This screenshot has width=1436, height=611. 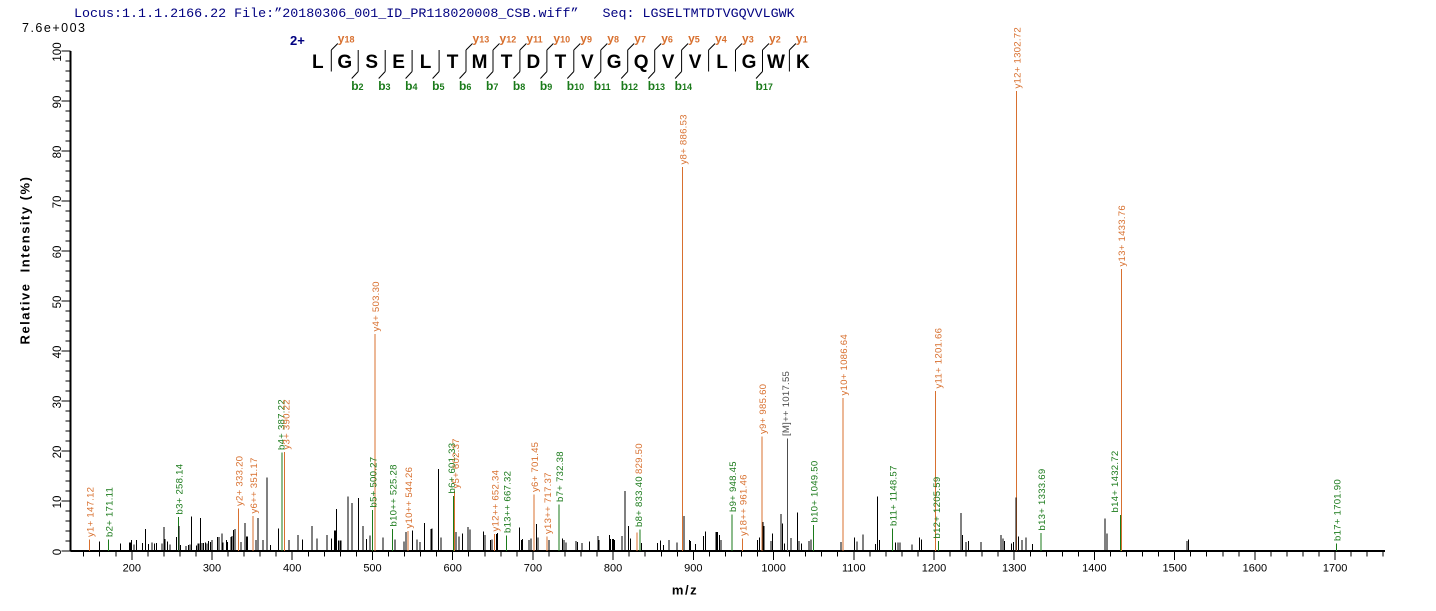 What do you see at coordinates (937, 508) in the screenshot?
I see `svg-text: b12+ 1205.59` at bounding box center [937, 508].